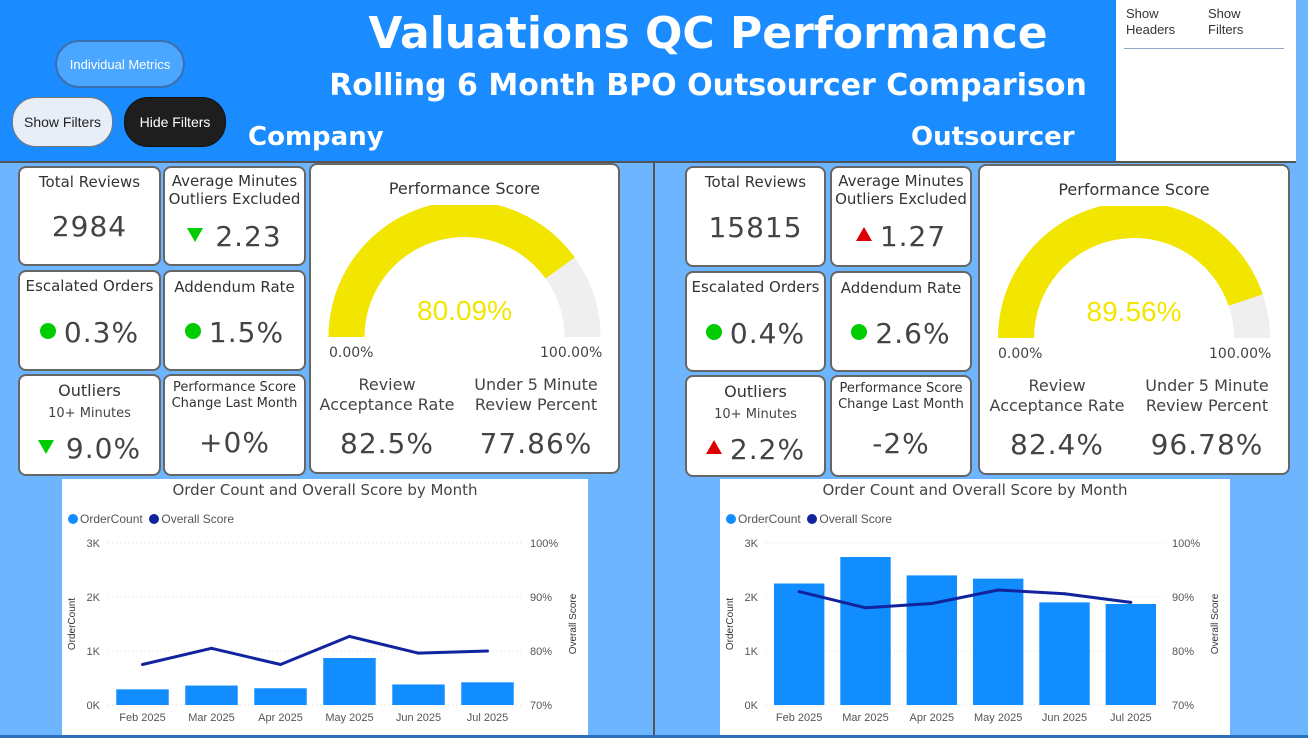 The width and height of the screenshot is (1308, 738). What do you see at coordinates (755, 449) in the screenshot?
I see `outliers-row: 2.2%` at bounding box center [755, 449].